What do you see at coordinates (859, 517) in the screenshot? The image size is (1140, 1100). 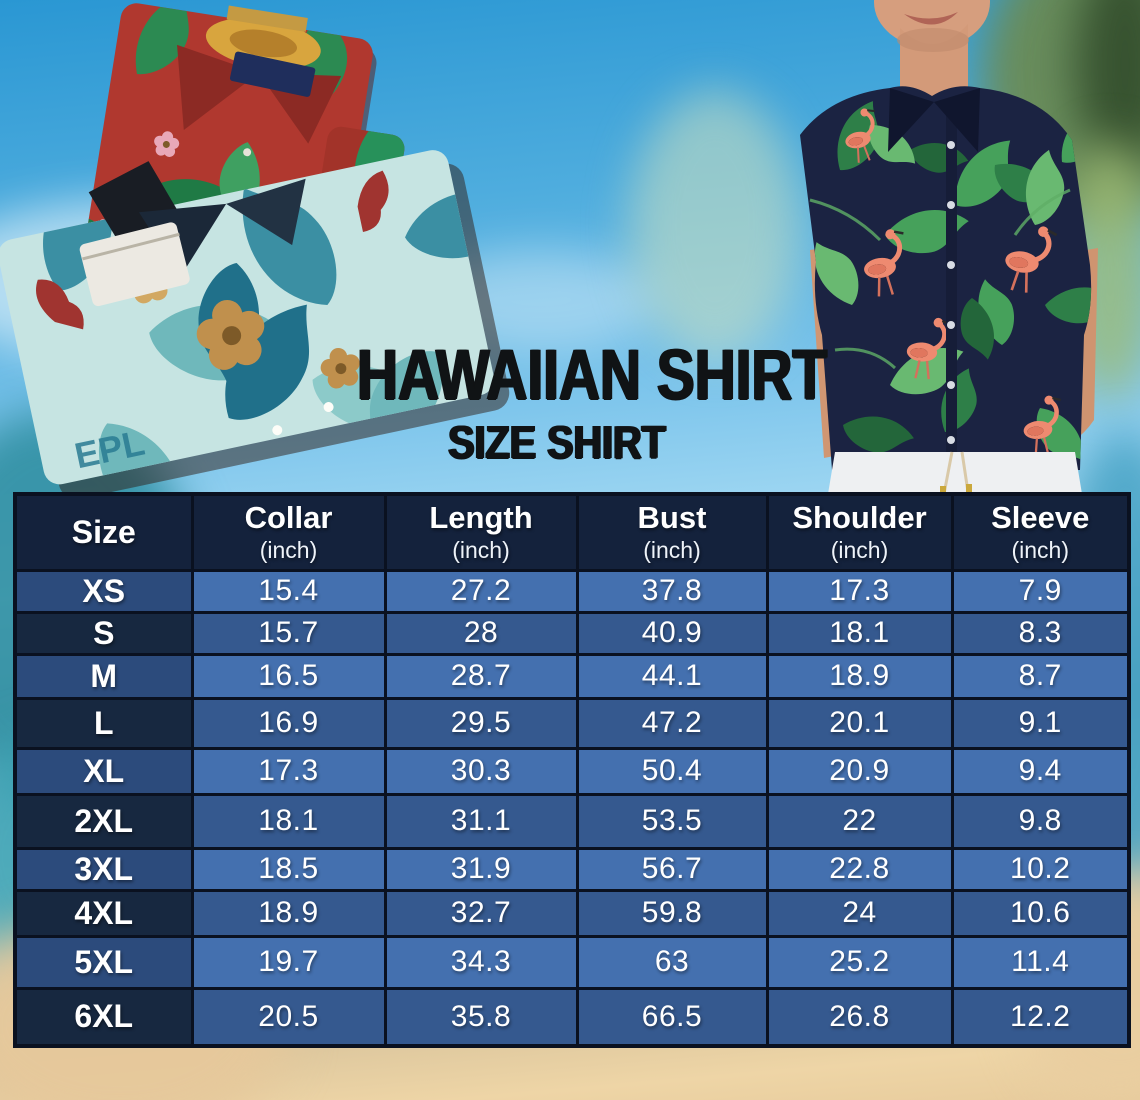 I see `column-label: Shoulder` at bounding box center [859, 517].